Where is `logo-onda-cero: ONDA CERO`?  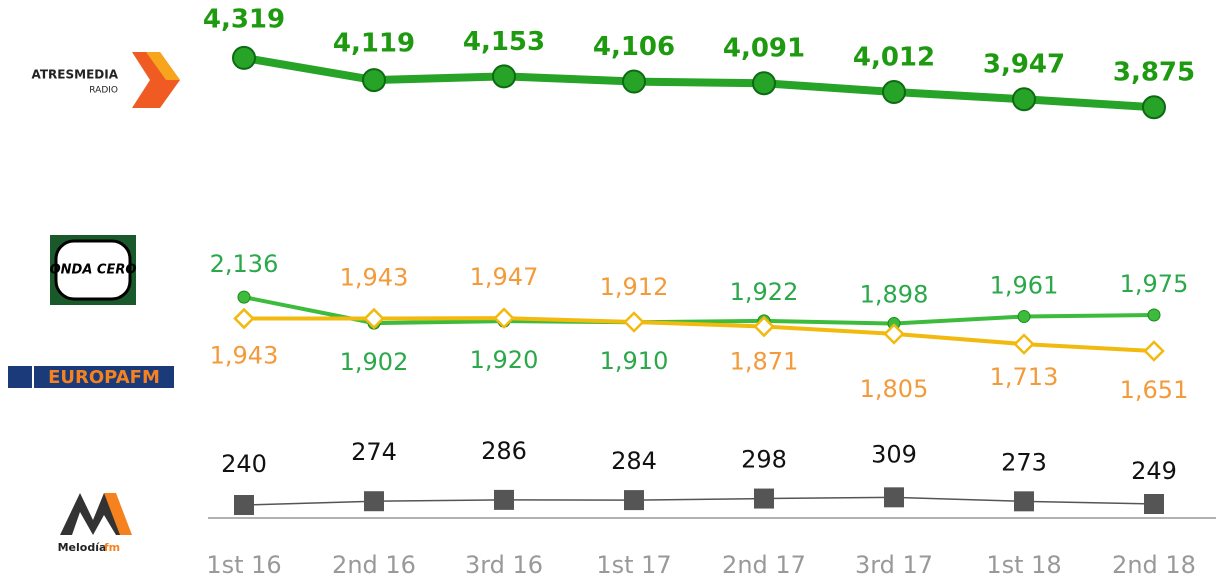
logo-onda-cero: ONDA CERO is located at coordinates (93, 270).